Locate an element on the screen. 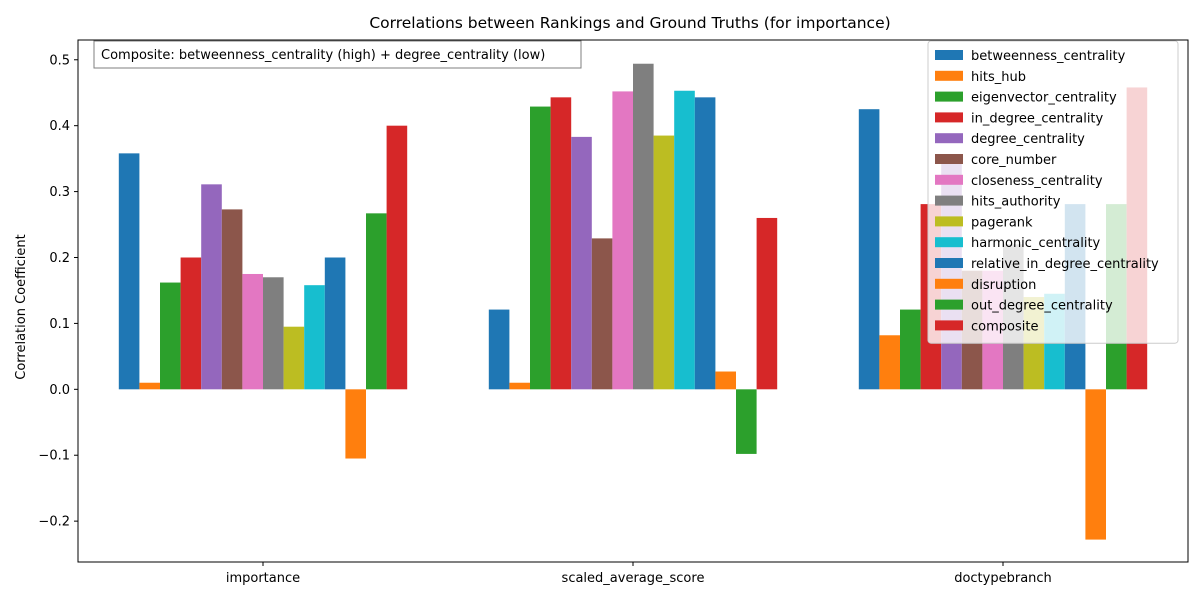 This screenshot has width=1200, height=600. bar-core_number-scaled_average_score is located at coordinates (602, 314).